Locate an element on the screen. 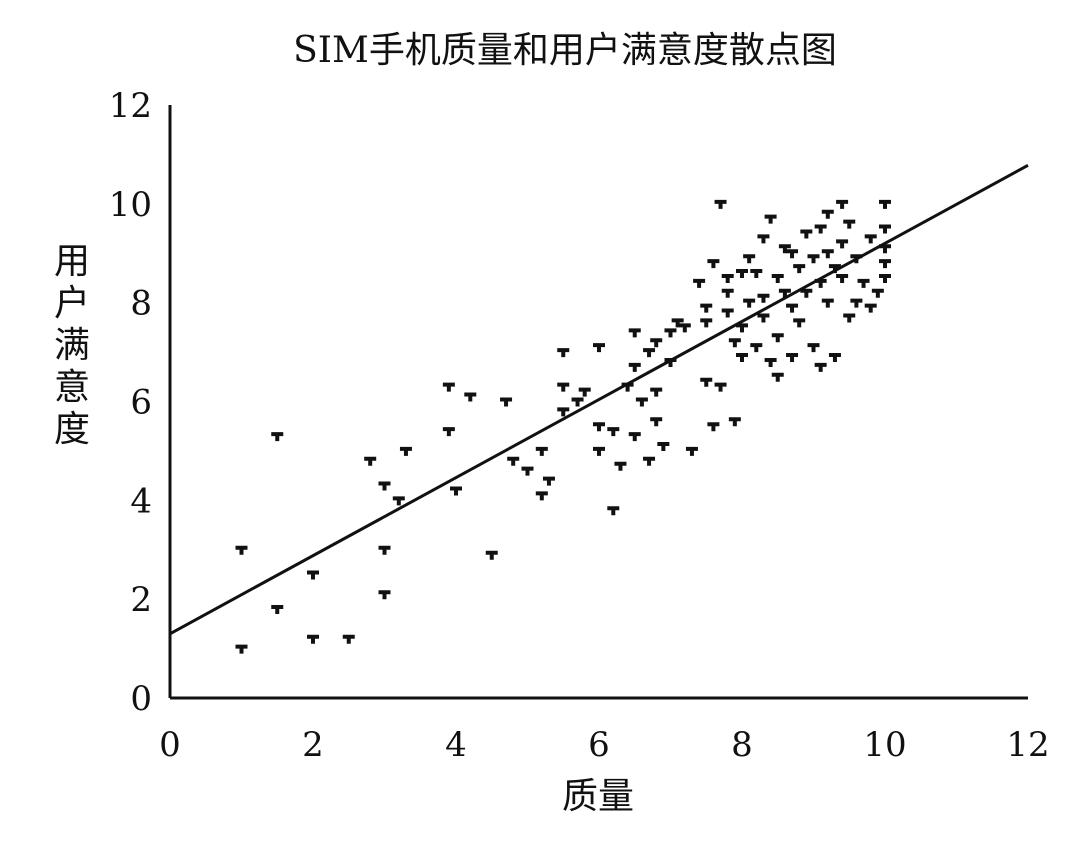 This screenshot has height=850, width=1092. x-tick-label: 12 is located at coordinates (1027, 745).